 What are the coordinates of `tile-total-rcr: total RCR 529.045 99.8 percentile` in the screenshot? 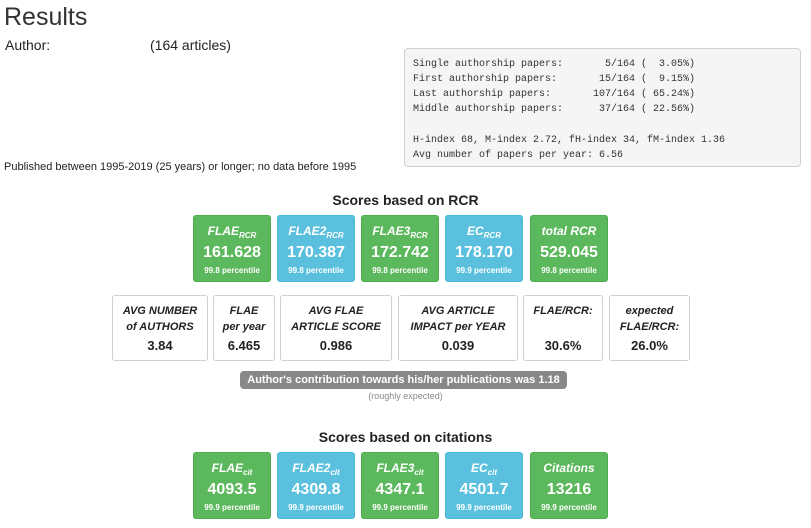 It's located at (569, 248).